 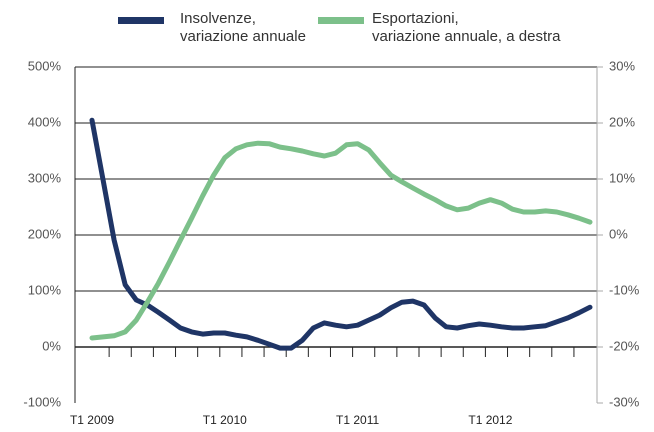 I want to click on y-tick-label: 300%, so click(x=45, y=177).